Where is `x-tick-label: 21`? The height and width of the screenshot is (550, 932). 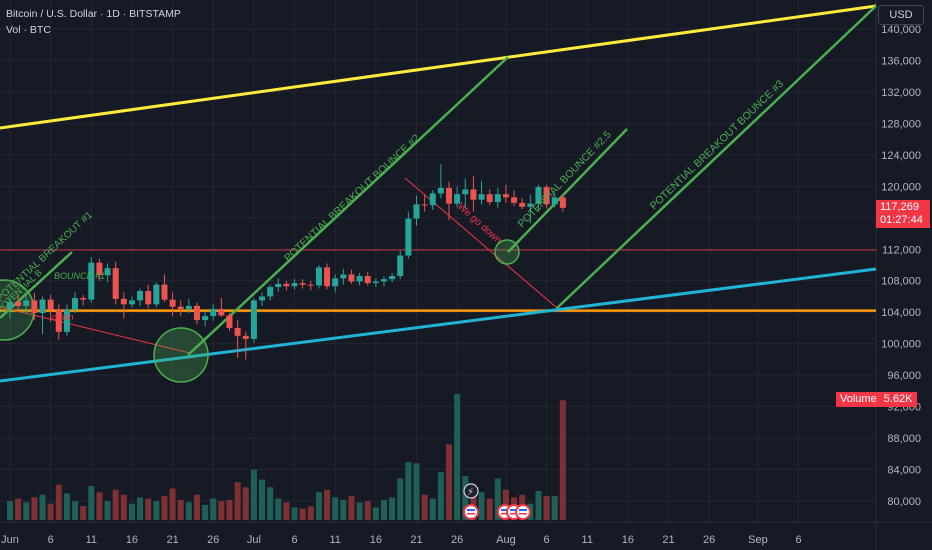
x-tick-label: 21 is located at coordinates (668, 540).